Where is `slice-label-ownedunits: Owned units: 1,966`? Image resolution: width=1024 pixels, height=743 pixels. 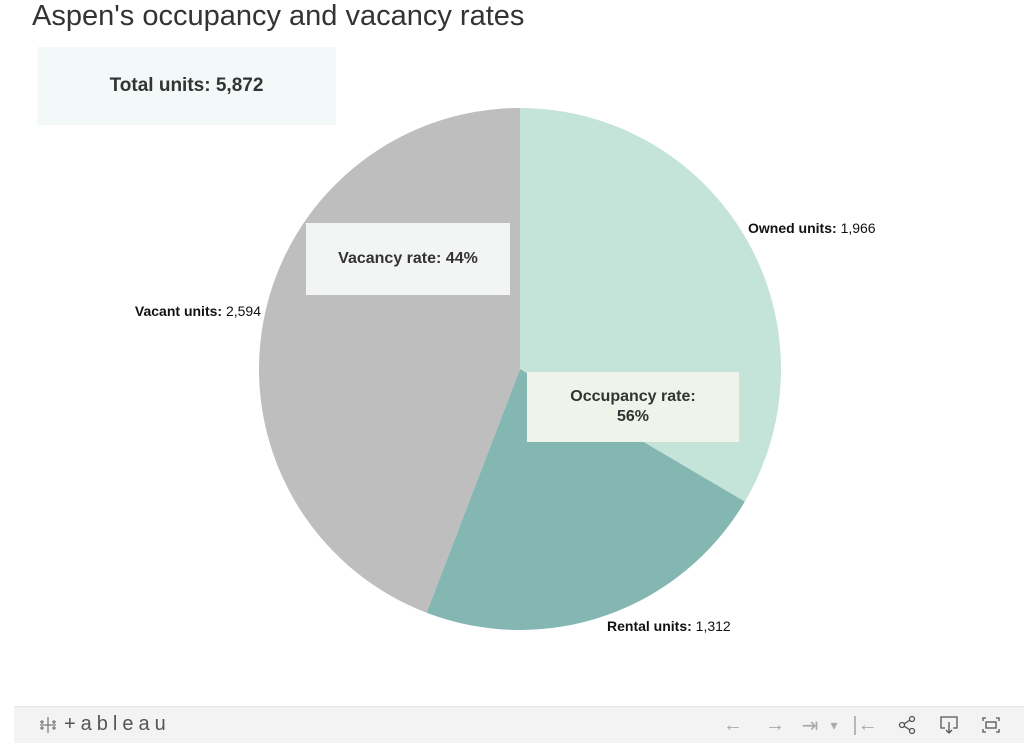 slice-label-ownedunits: Owned units: 1,966 is located at coordinates (812, 228).